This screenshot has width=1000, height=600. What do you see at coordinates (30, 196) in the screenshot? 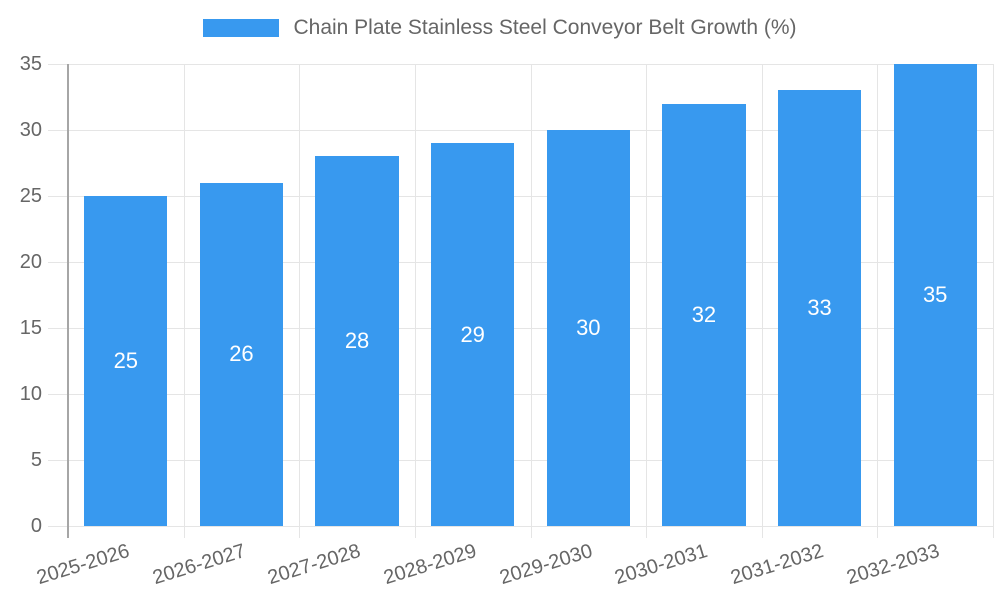
I see `y-tick-label: 25` at bounding box center [30, 196].